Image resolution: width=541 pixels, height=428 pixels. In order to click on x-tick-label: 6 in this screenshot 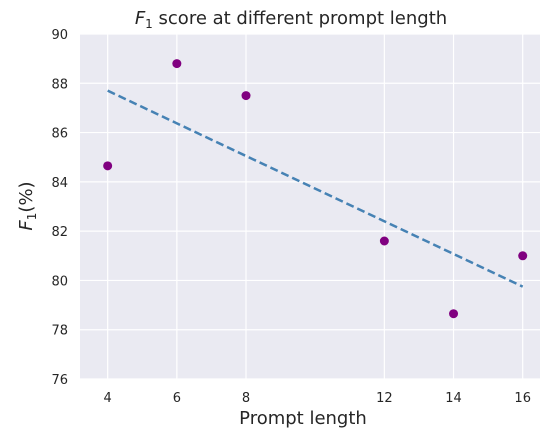, I will do `click(177, 398)`.